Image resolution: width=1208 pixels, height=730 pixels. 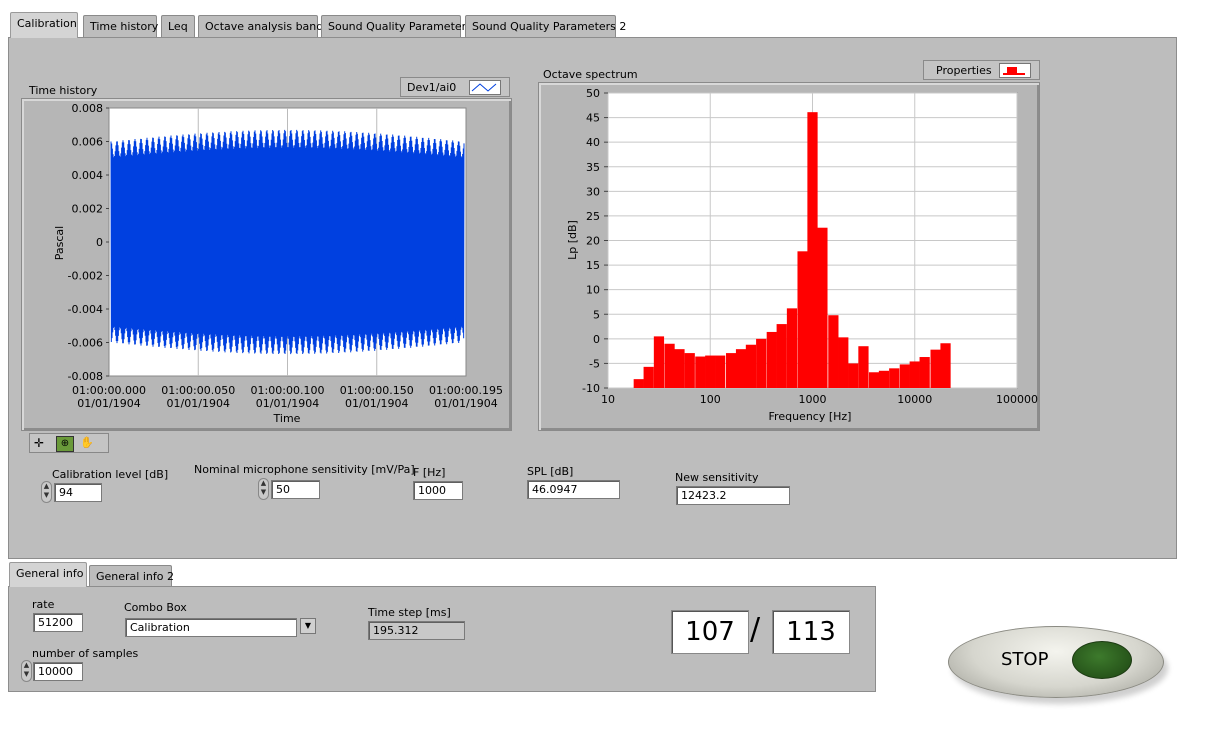 What do you see at coordinates (63, 90) in the screenshot?
I see `time-history-label: Time history` at bounding box center [63, 90].